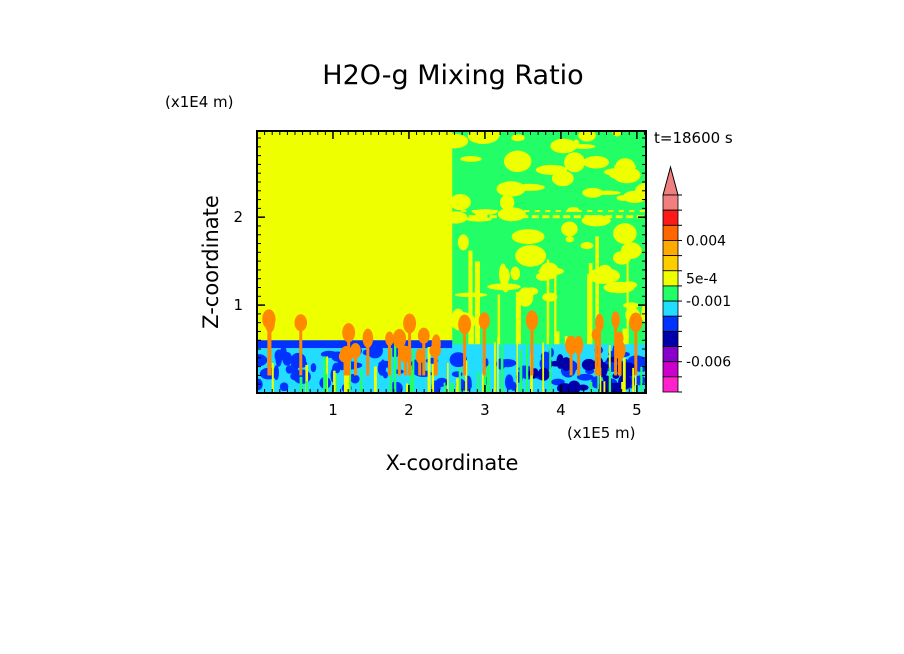  What do you see at coordinates (601, 433) in the screenshot?
I see `x-unit-label: (x1E5 m)` at bounding box center [601, 433].